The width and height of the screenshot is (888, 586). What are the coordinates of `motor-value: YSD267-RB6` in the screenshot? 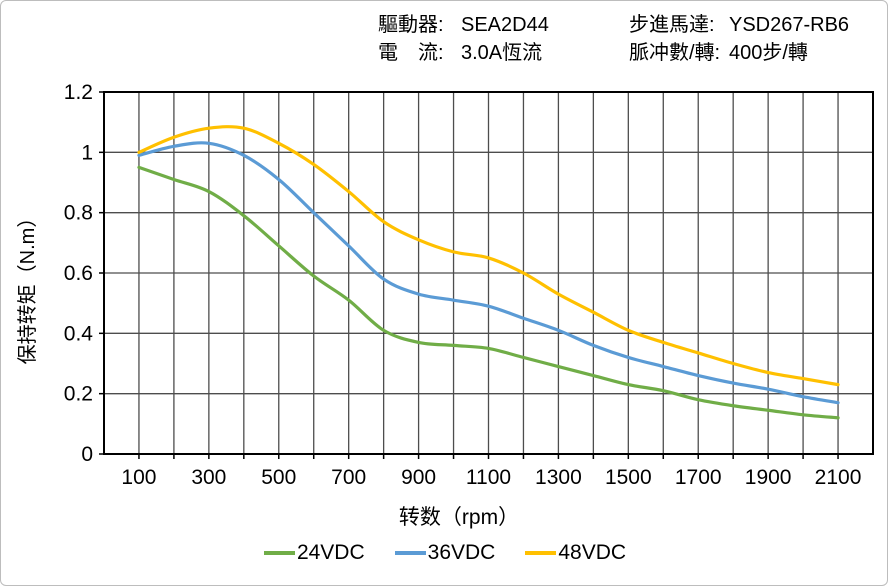 It's located at (789, 25).